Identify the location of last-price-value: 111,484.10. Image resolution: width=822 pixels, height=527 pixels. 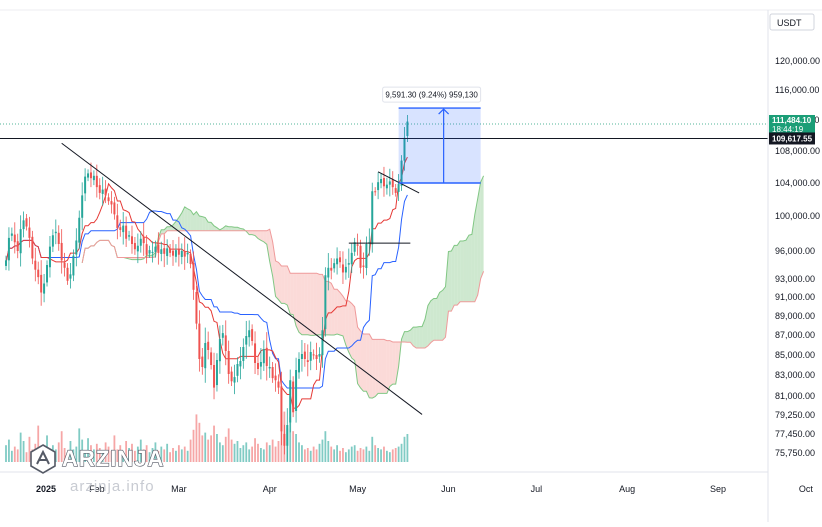
(792, 120).